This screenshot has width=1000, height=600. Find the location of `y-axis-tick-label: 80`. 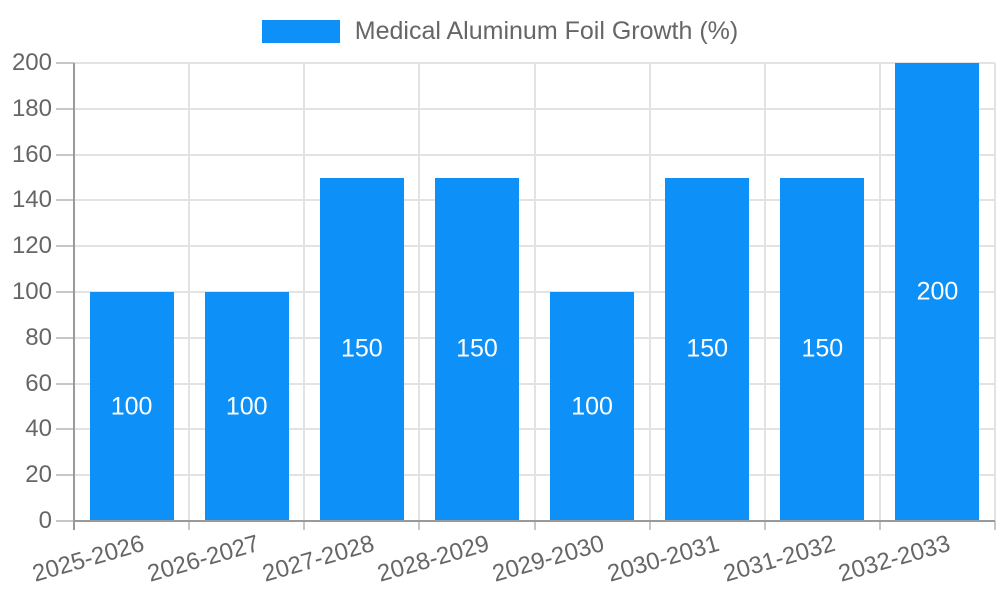

y-axis-tick-label: 80 is located at coordinates (38, 337).